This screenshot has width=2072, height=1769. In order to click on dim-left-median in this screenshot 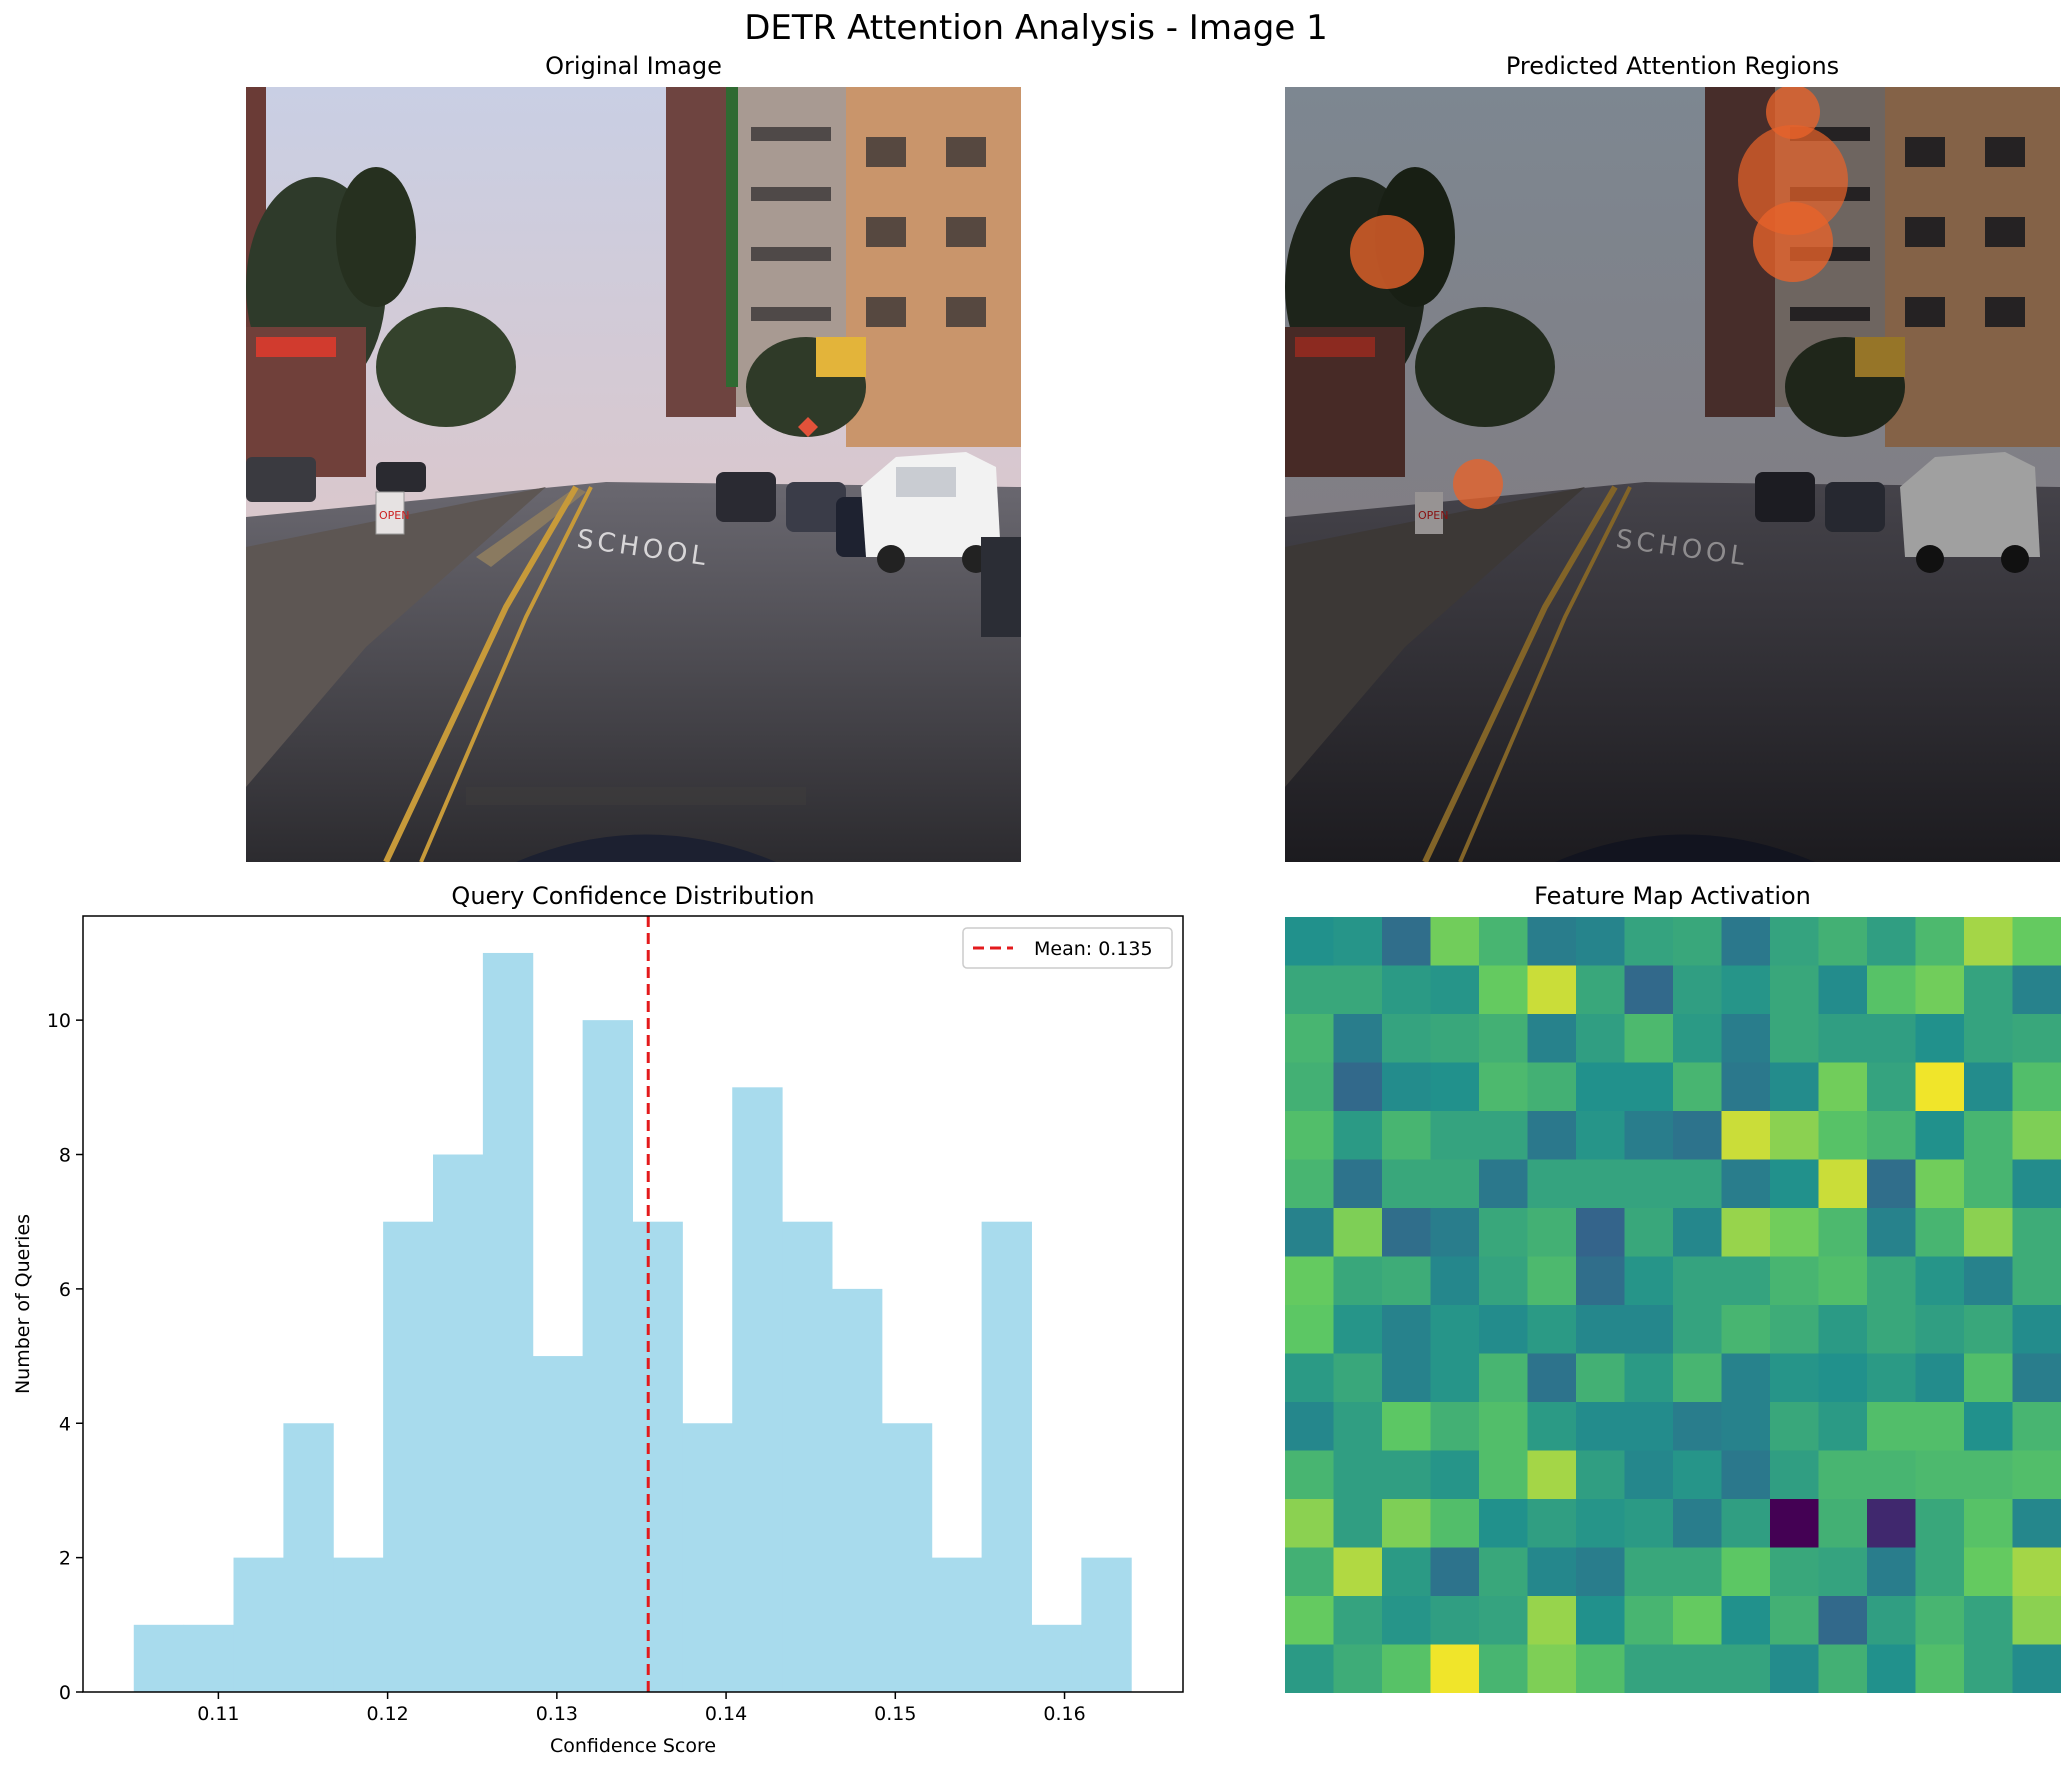, I will do `click(1435, 637)`.